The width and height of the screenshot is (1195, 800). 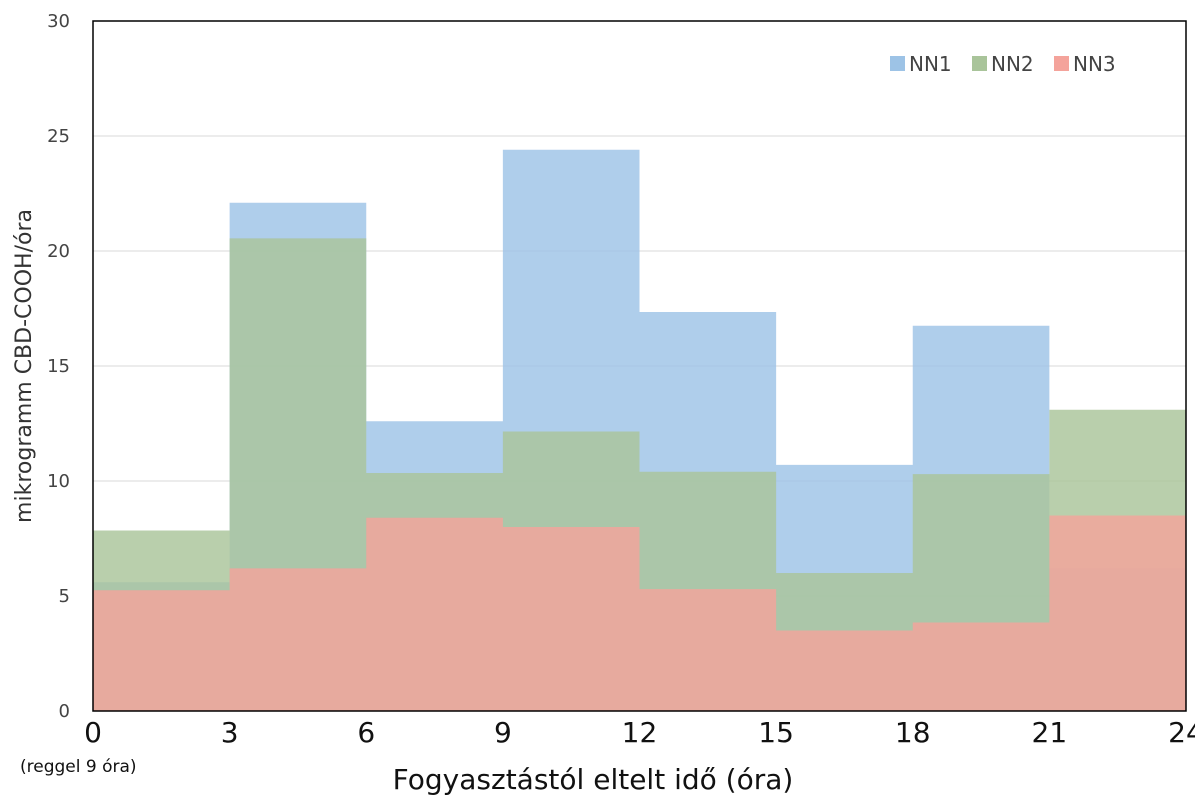 What do you see at coordinates (64, 596) in the screenshot?
I see `y-tick-label: 5` at bounding box center [64, 596].